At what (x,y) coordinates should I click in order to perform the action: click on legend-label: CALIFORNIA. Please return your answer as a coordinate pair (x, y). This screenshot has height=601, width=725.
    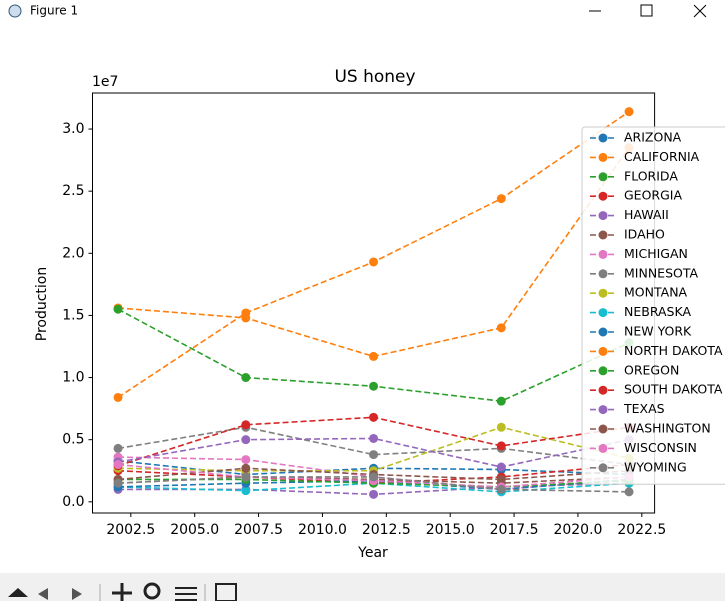
    Looking at the image, I should click on (662, 156).